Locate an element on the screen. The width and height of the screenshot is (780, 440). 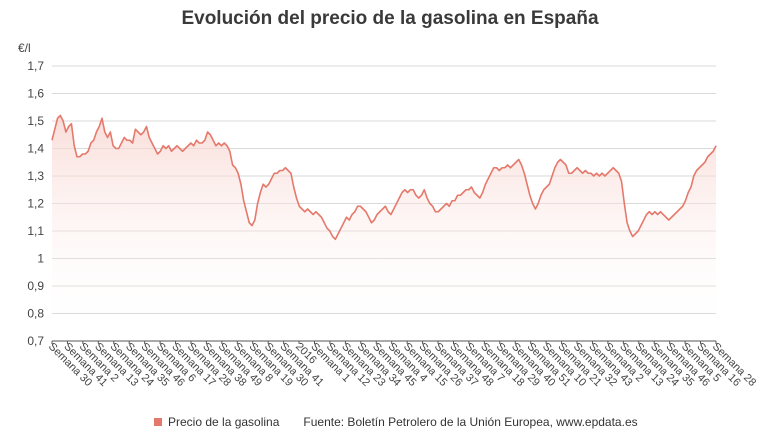
y-tick-label: 1,5 is located at coordinates (35, 121).